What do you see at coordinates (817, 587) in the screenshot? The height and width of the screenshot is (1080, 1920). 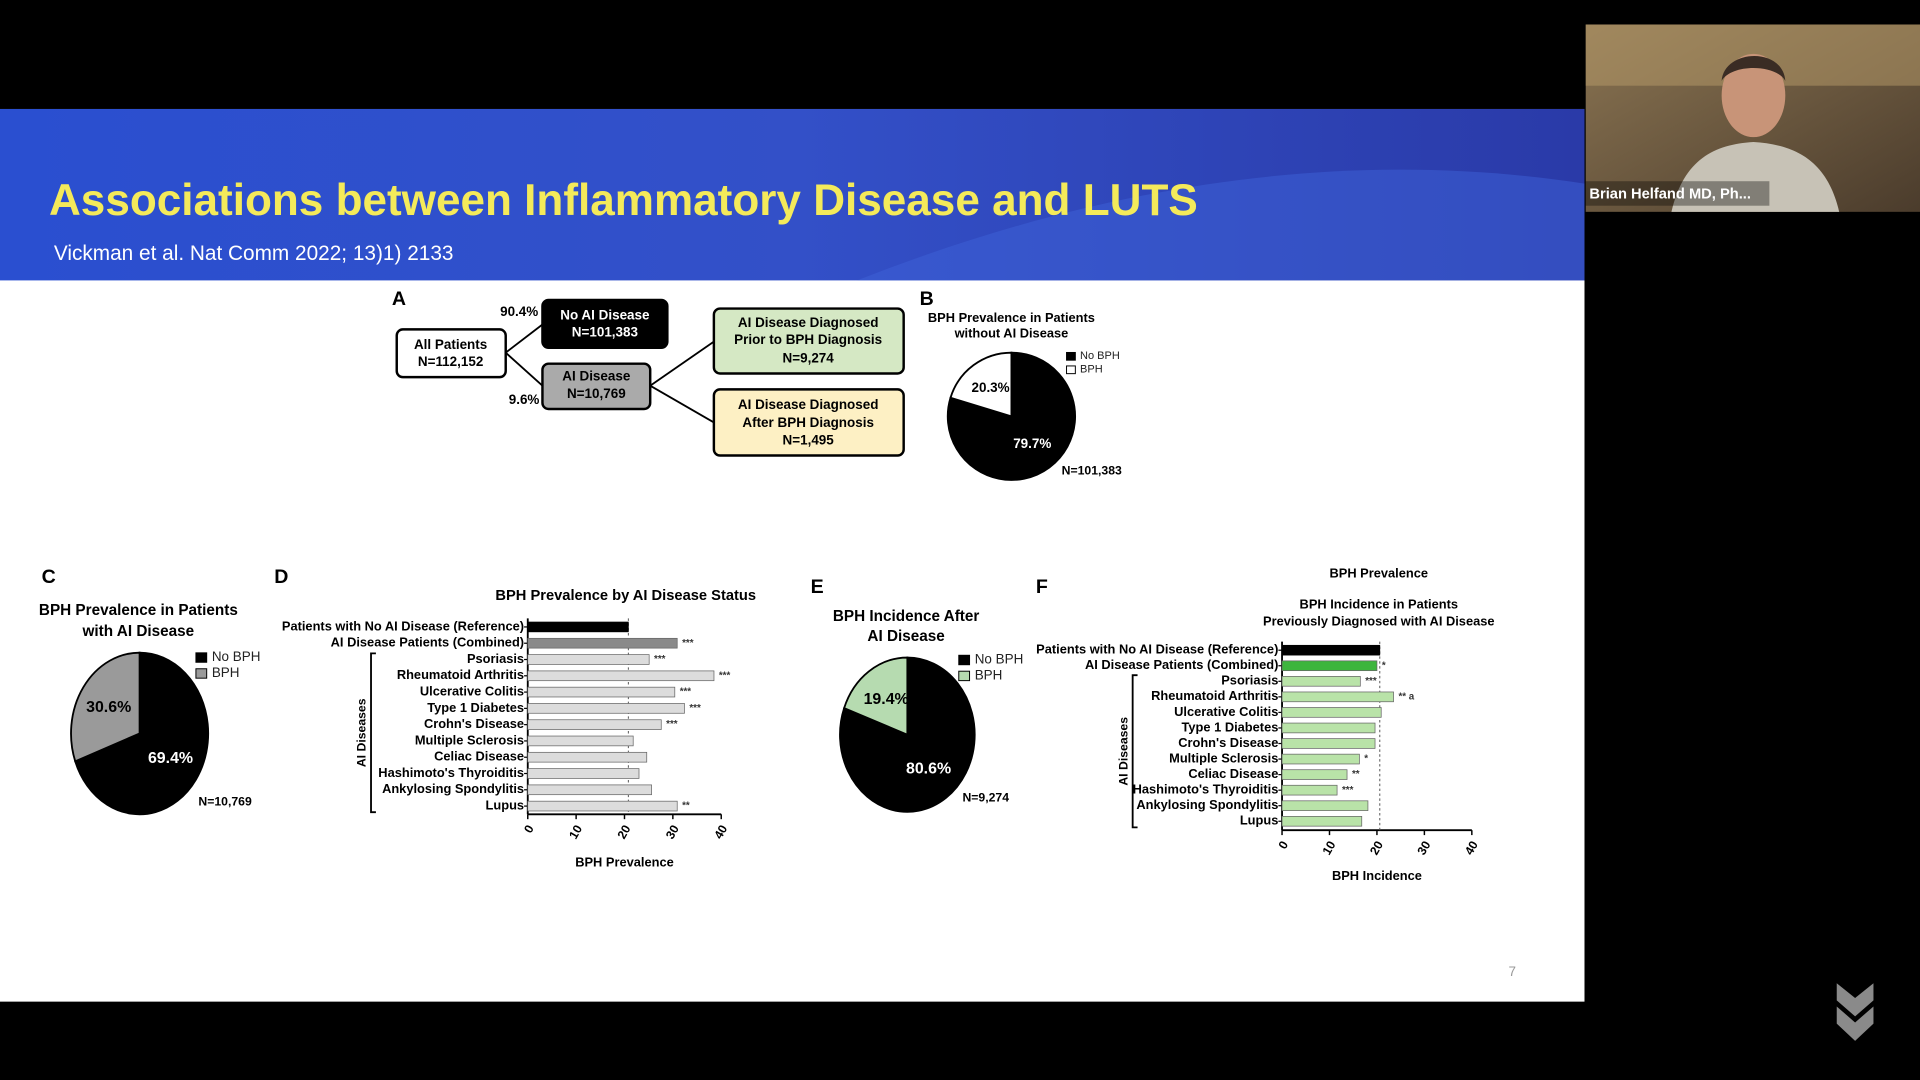 I see `panel-label: E` at bounding box center [817, 587].